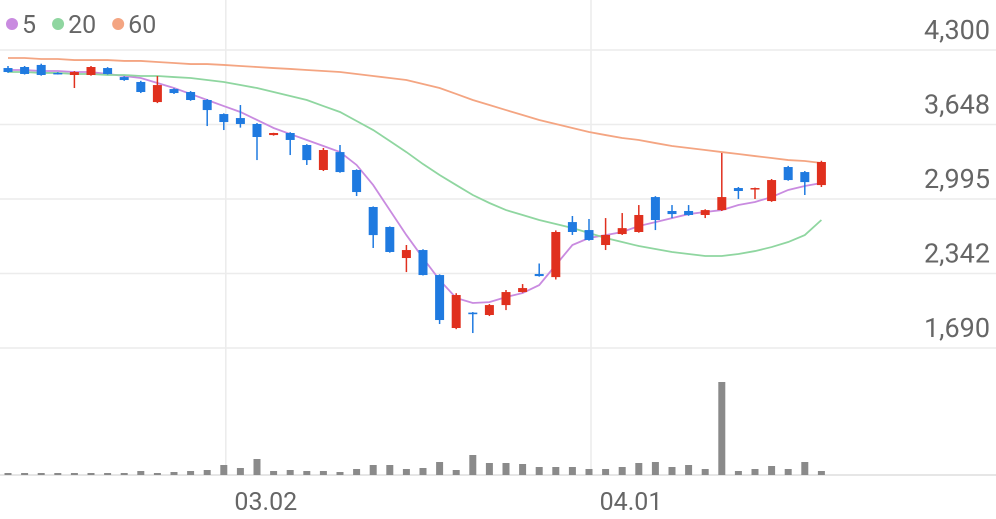 The width and height of the screenshot is (996, 519). Describe the element at coordinates (631, 502) in the screenshot. I see `x-tick-label: 04.01` at that location.